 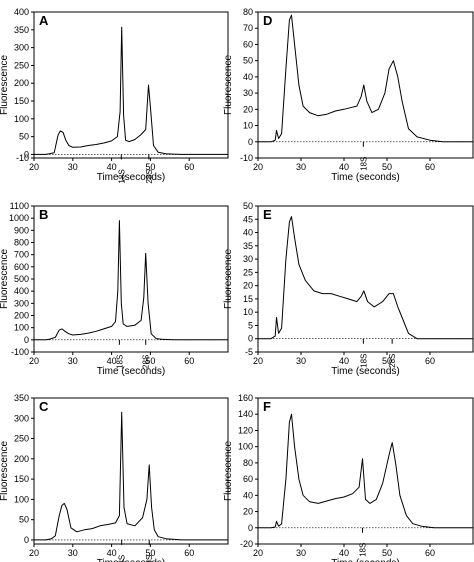 What do you see at coordinates (248, 246) in the screenshot?
I see `y-tick-label: 35` at bounding box center [248, 246].